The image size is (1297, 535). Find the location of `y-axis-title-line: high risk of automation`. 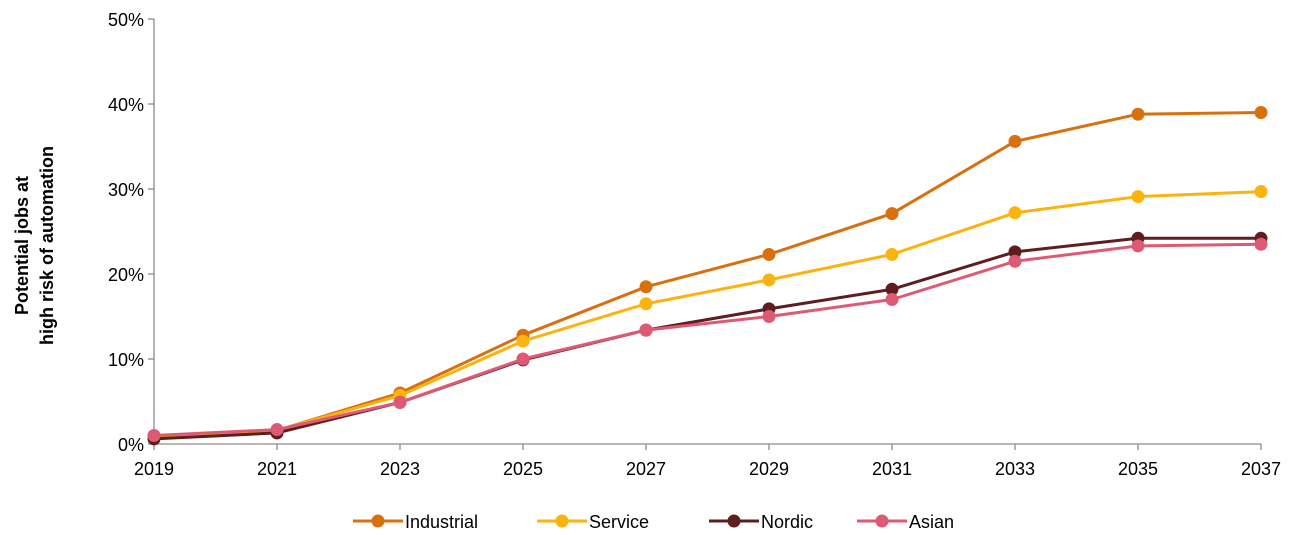

y-axis-title-line: high risk of automation is located at coordinates (47, 245).